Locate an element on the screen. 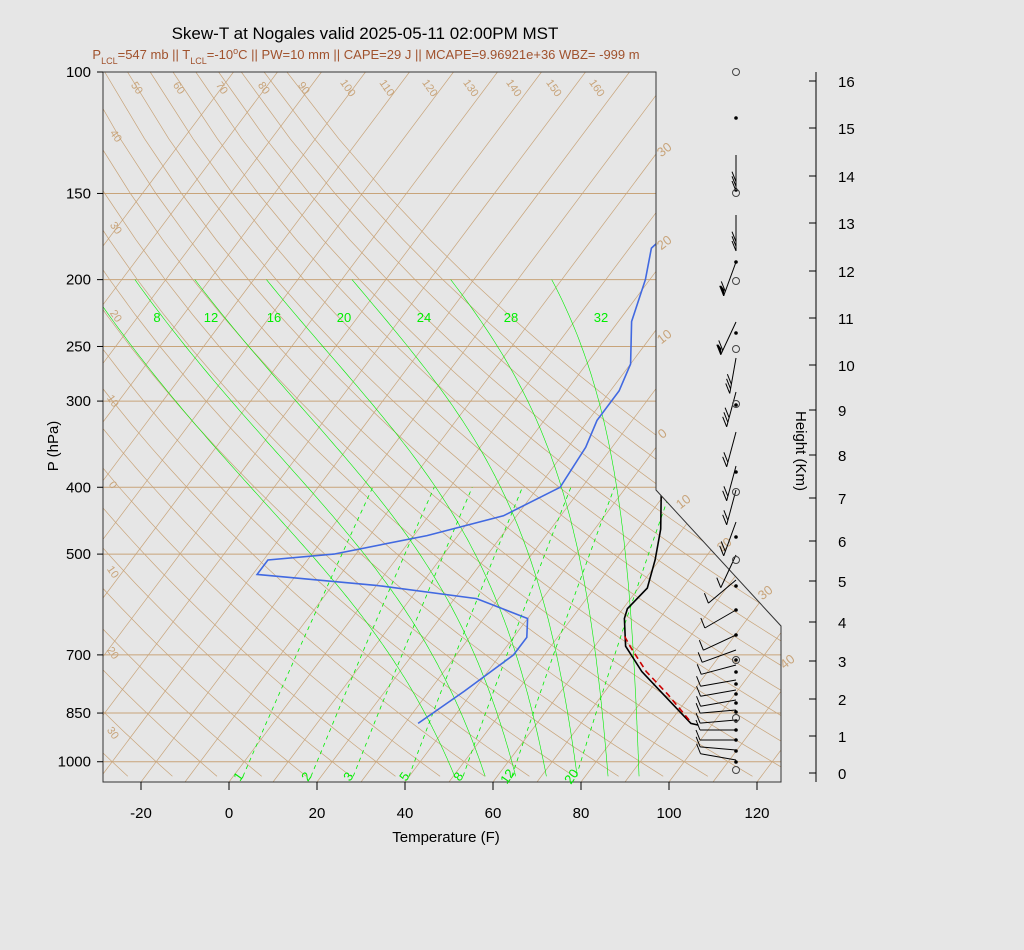 Image resolution: width=1024 pixels, height=950 pixels. y2-axis-label: Height (Km) is located at coordinates (800, 451).